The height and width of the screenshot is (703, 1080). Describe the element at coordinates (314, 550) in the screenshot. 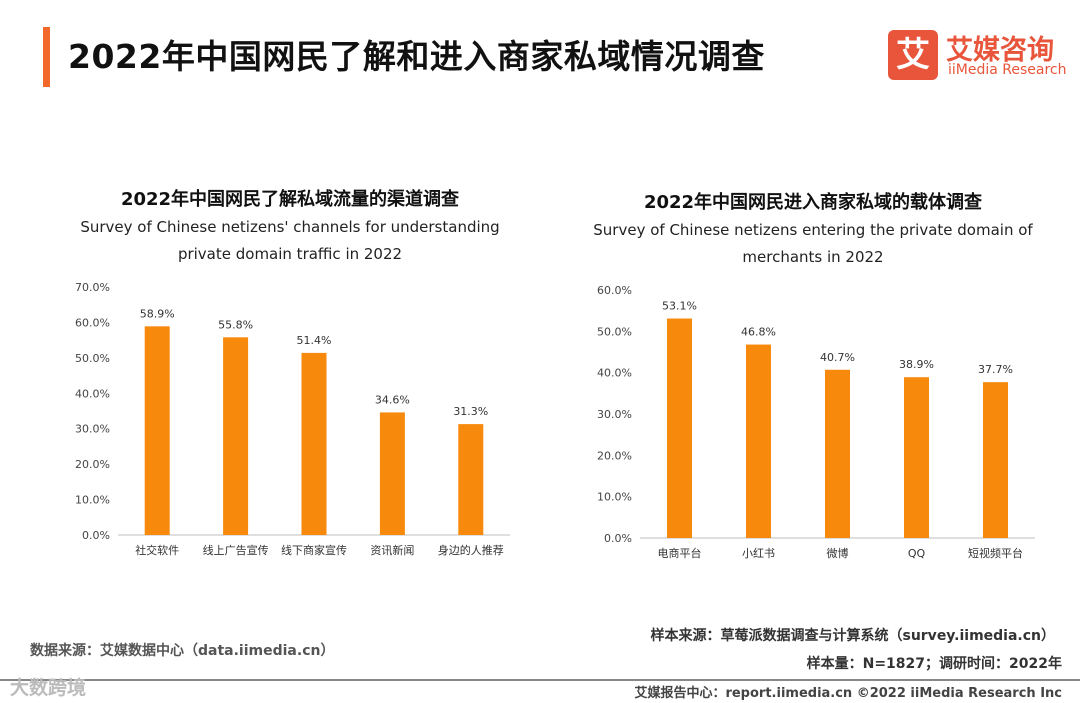

I see `chart1-category-label: 线下商家宣传` at that location.